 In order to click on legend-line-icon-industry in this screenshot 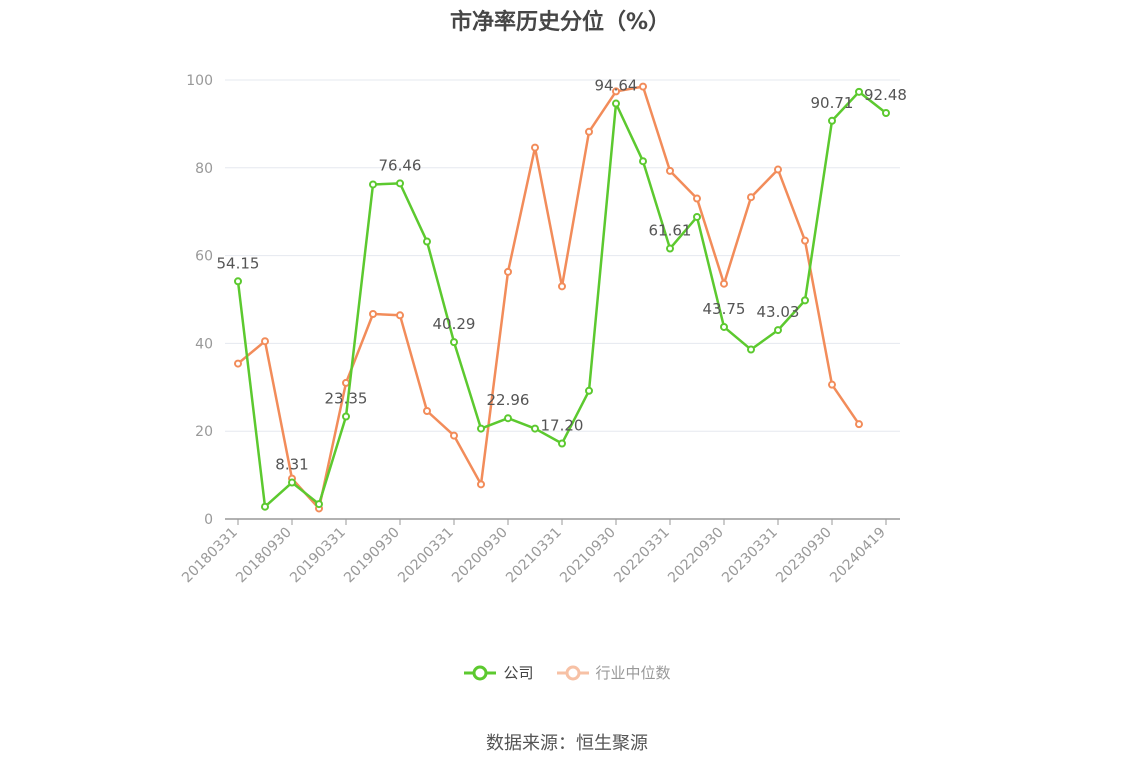, I will do `click(572, 672)`.